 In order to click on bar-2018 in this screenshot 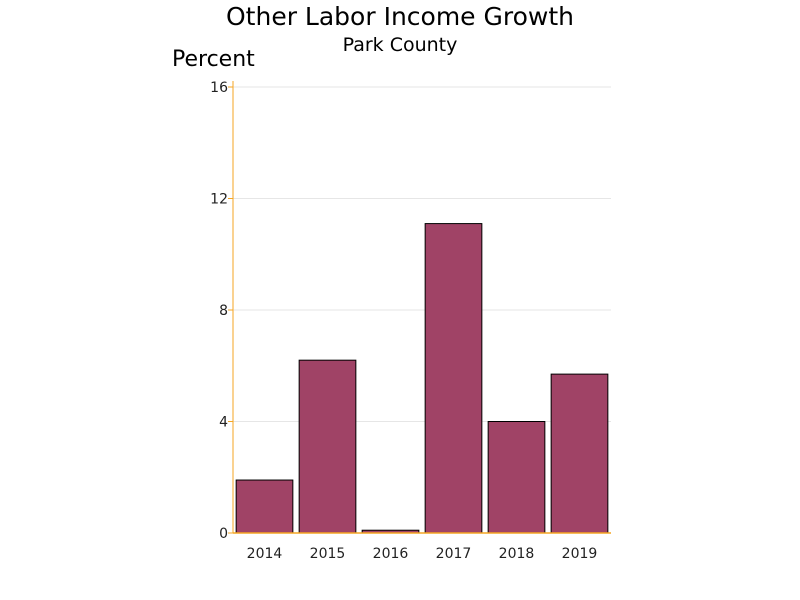, I will do `click(516, 477)`.